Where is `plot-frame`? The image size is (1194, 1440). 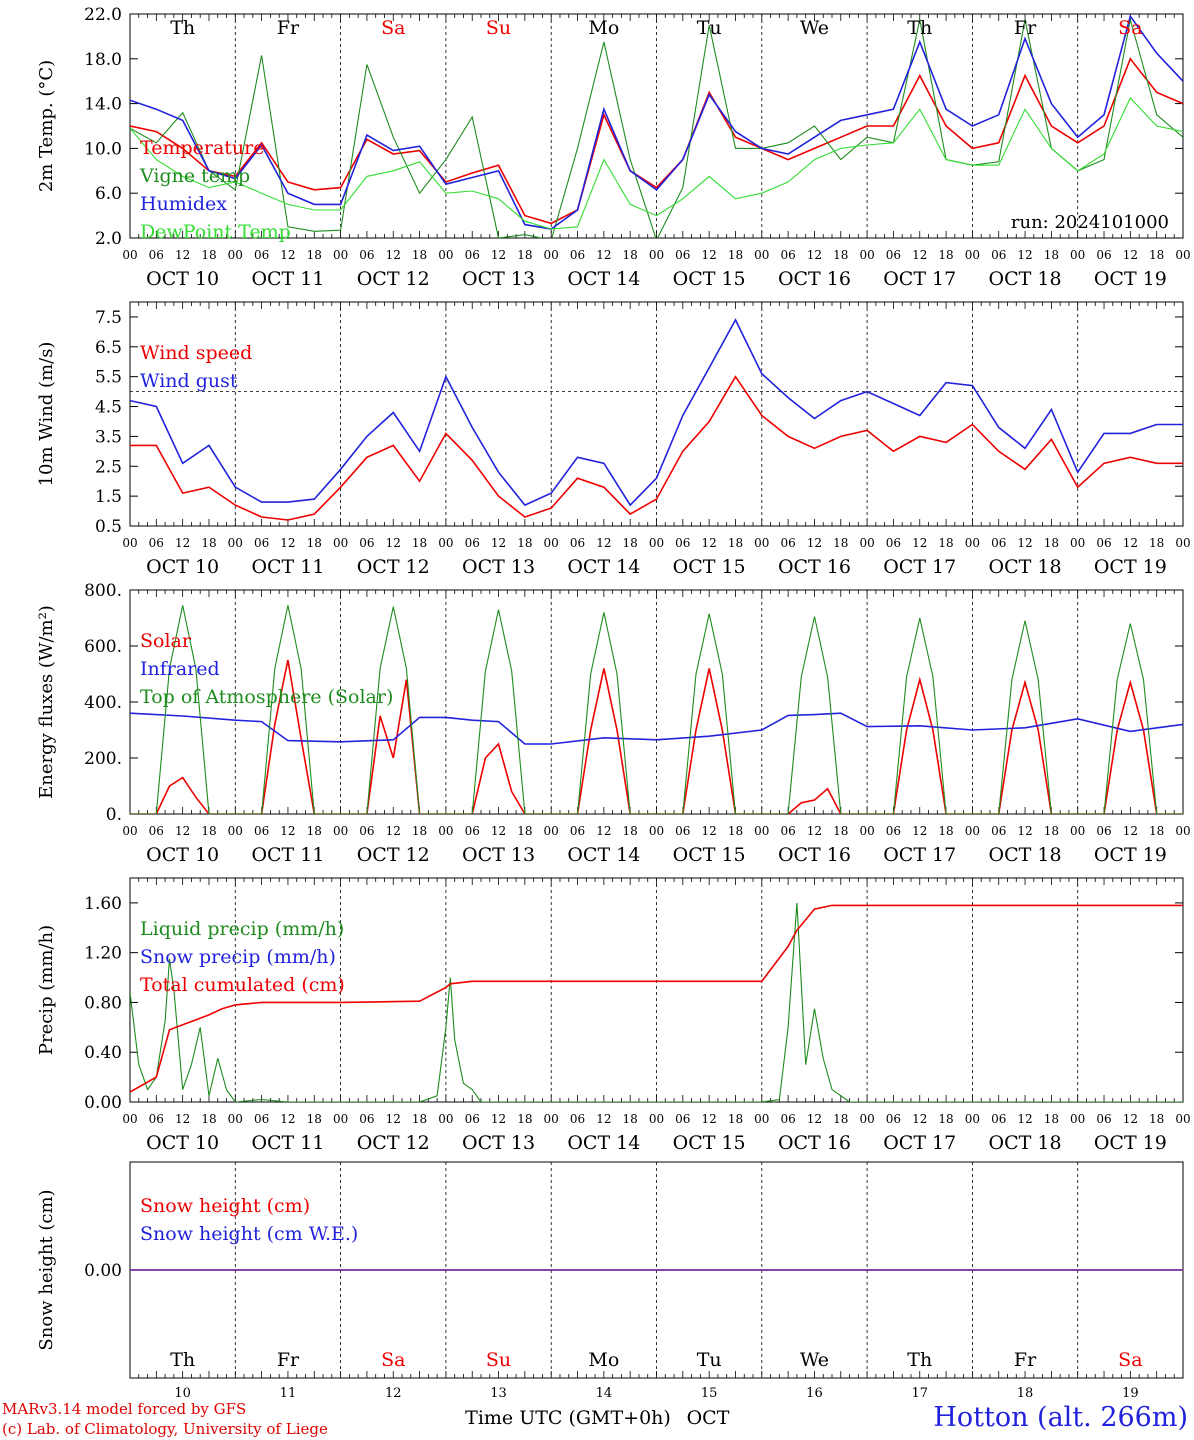 plot-frame is located at coordinates (656, 414).